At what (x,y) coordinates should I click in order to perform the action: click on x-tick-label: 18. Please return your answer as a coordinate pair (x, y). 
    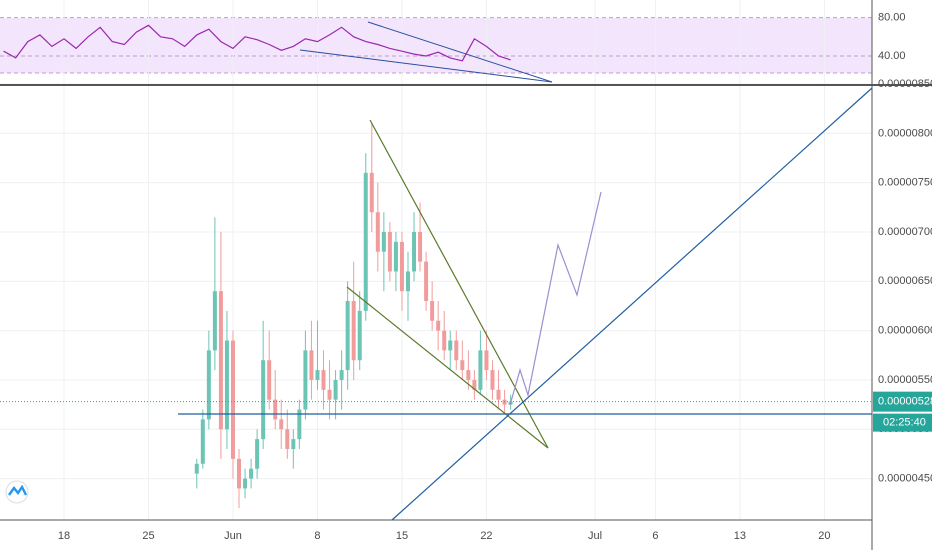
    Looking at the image, I should click on (64, 536).